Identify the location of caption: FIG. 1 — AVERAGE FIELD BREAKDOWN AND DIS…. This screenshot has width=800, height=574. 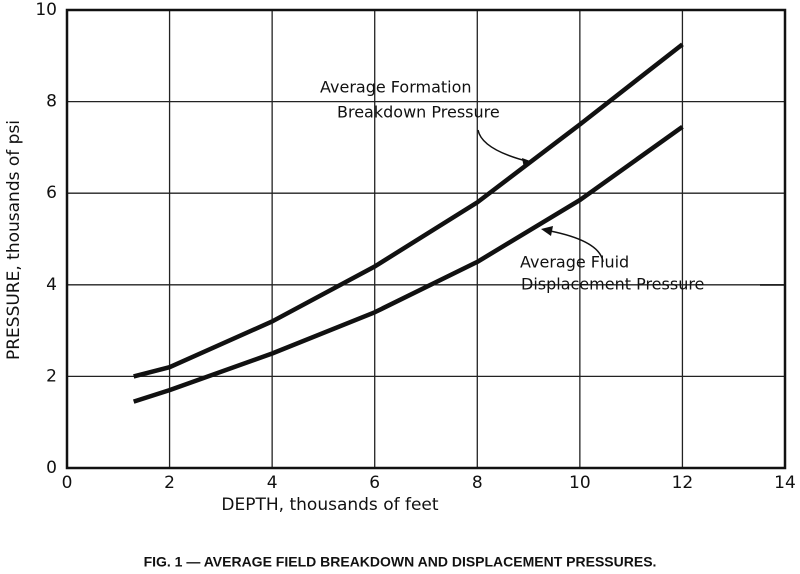
(400, 562).